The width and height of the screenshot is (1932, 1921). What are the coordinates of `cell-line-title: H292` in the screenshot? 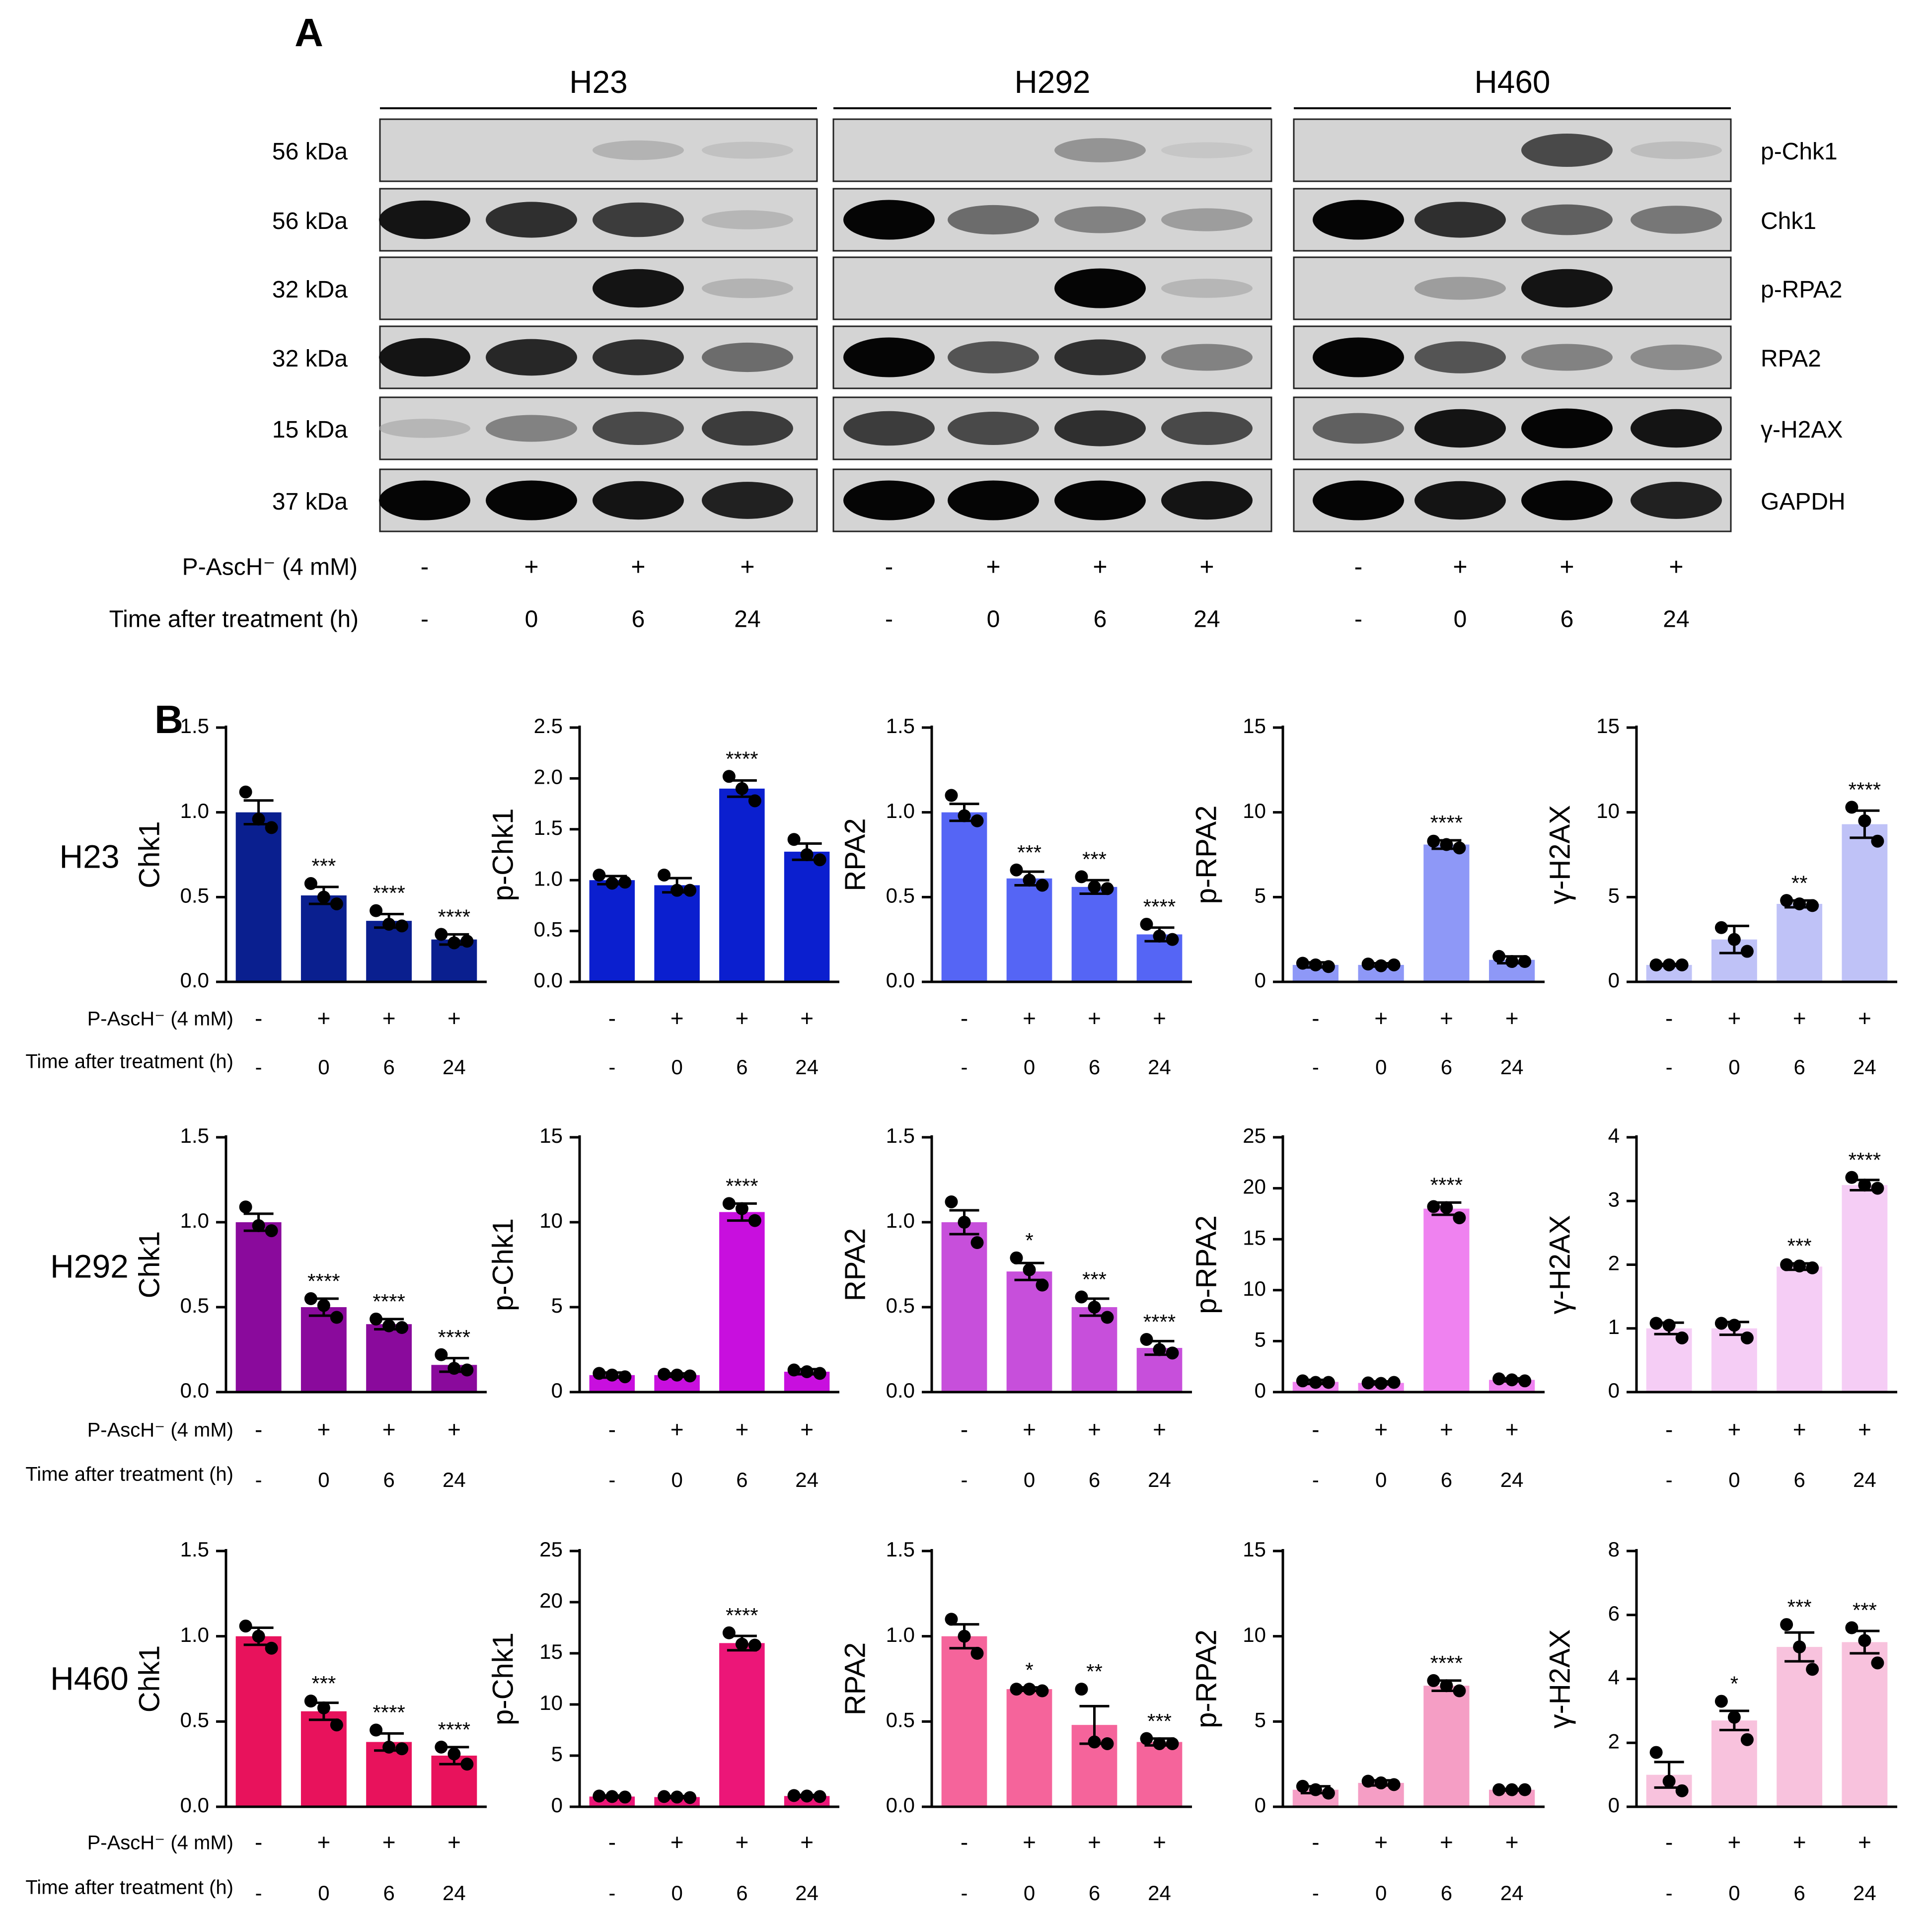 It's located at (1053, 82).